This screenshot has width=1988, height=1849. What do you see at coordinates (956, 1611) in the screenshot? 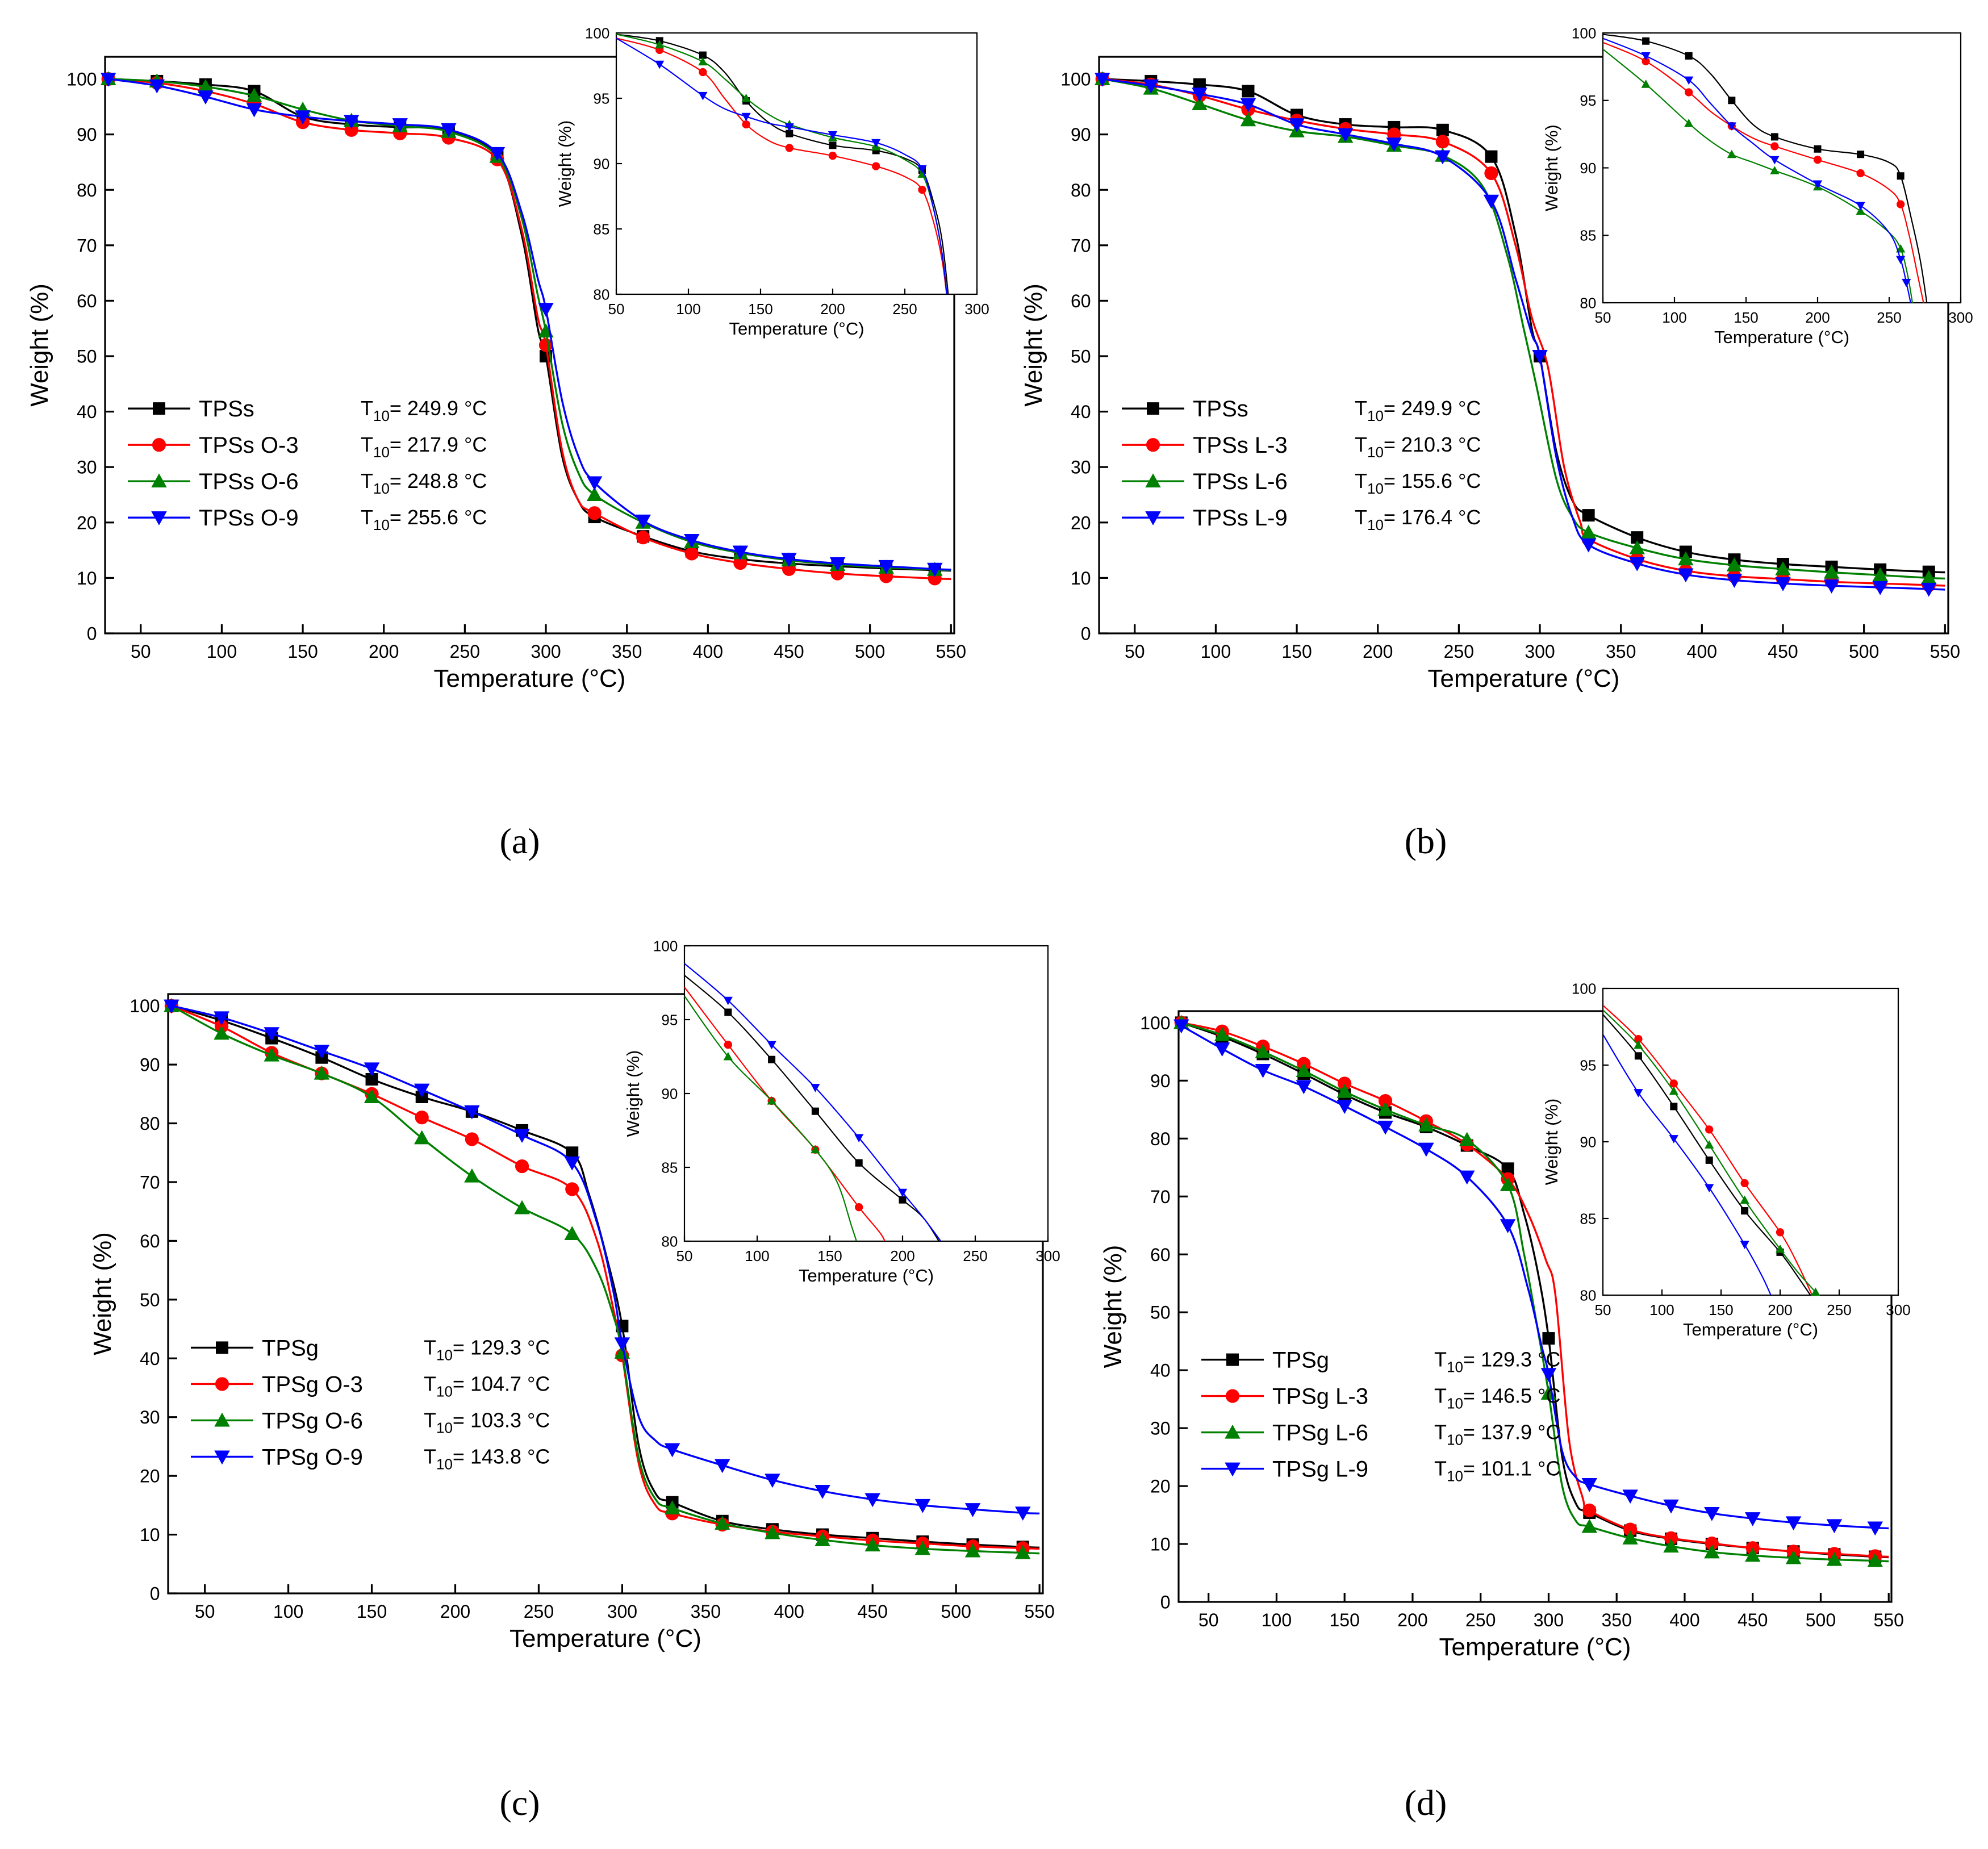
I see `x-tick-label: 500` at bounding box center [956, 1611].